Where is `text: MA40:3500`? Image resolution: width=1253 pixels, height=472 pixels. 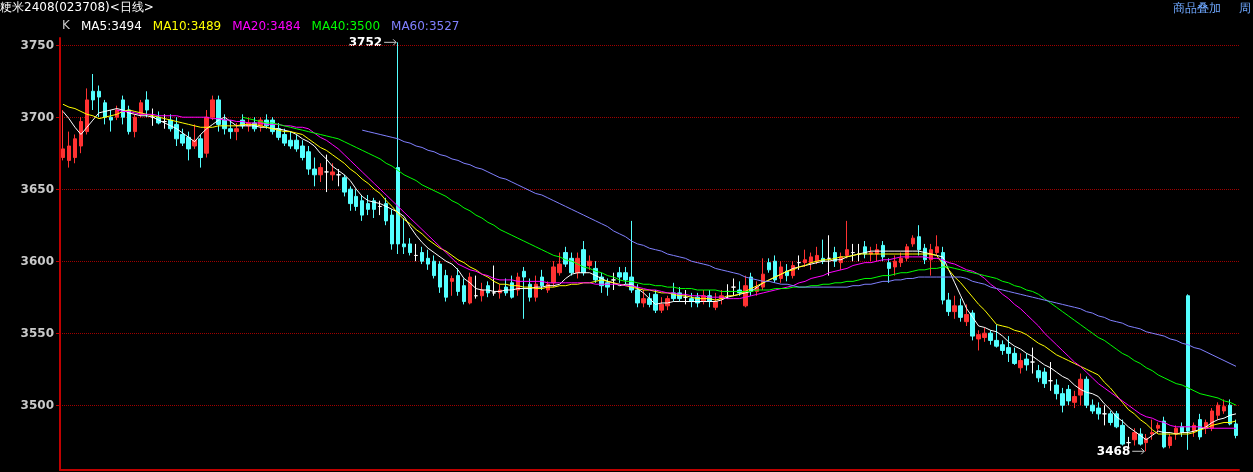 text: MA40:3500 is located at coordinates (346, 26).